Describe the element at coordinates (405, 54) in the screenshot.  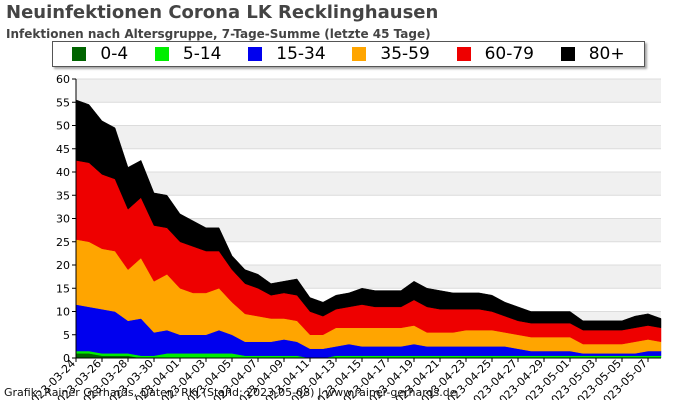
I see `legend-label: 35-59` at that location.